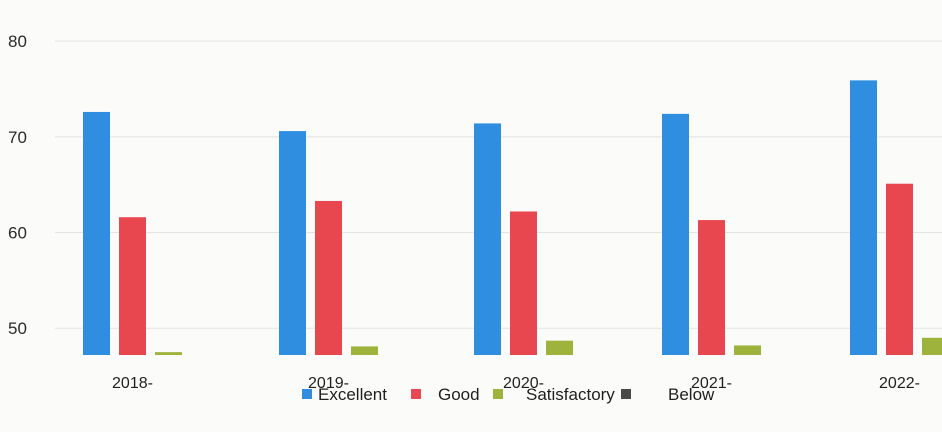  What do you see at coordinates (364, 350) in the screenshot?
I see `bar-satisfactory-2019` at bounding box center [364, 350].